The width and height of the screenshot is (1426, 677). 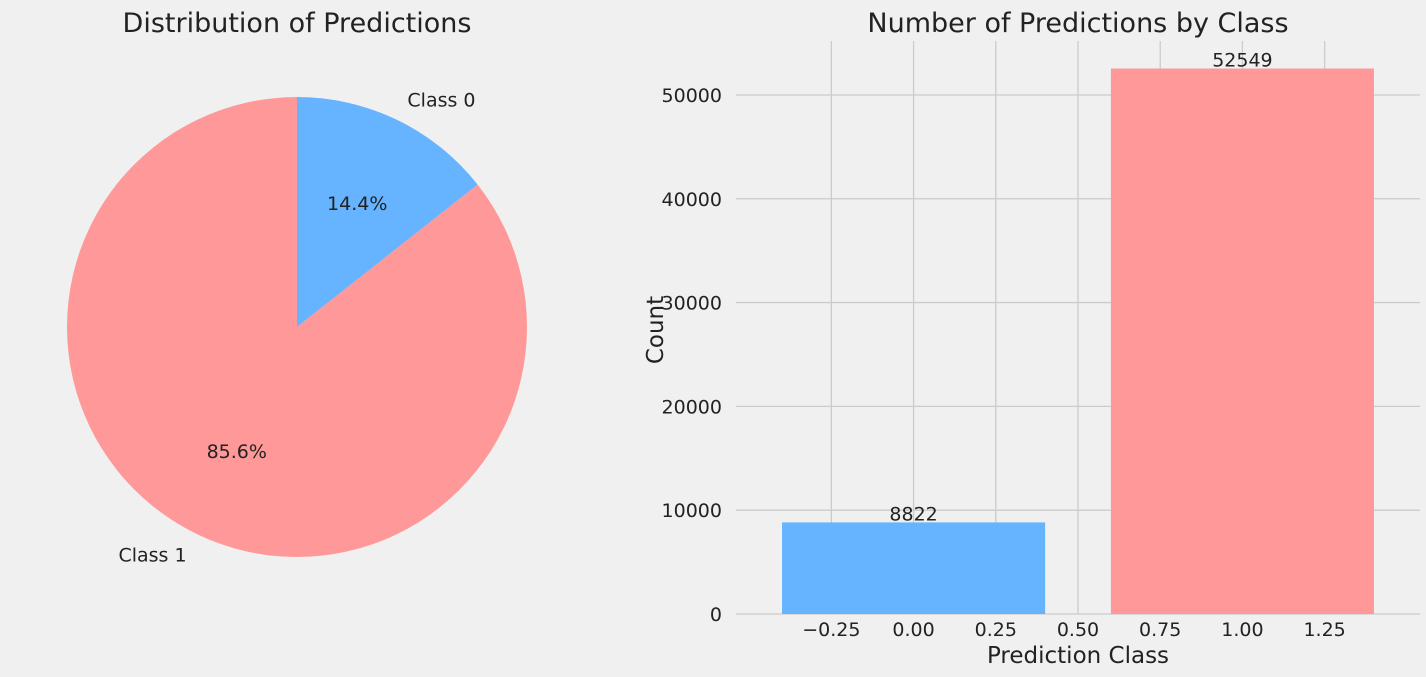 What do you see at coordinates (1160, 630) in the screenshot?
I see `x-tick-label: 0.75` at bounding box center [1160, 630].